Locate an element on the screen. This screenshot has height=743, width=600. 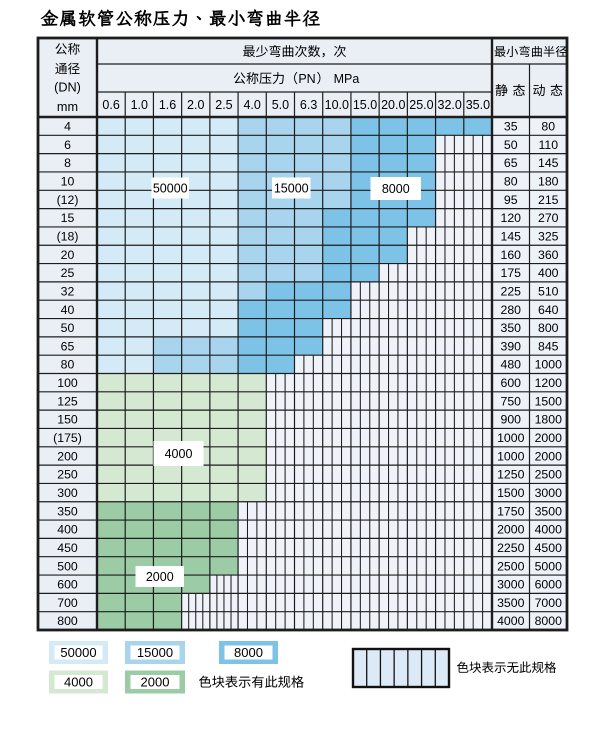
svg-text: 7000 is located at coordinates (549, 603).